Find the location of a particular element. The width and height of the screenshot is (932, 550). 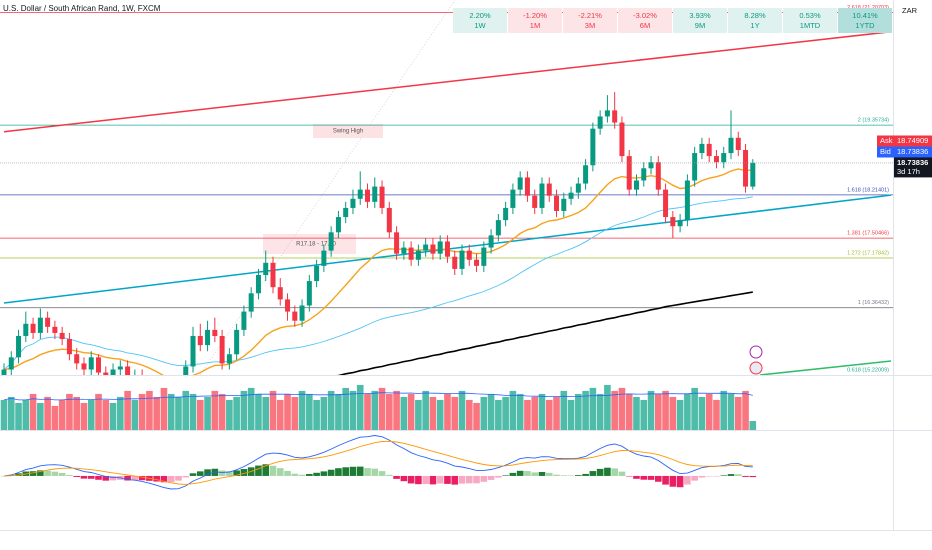

fib-label: 1.272 (17.17842) is located at coordinates (868, 253).